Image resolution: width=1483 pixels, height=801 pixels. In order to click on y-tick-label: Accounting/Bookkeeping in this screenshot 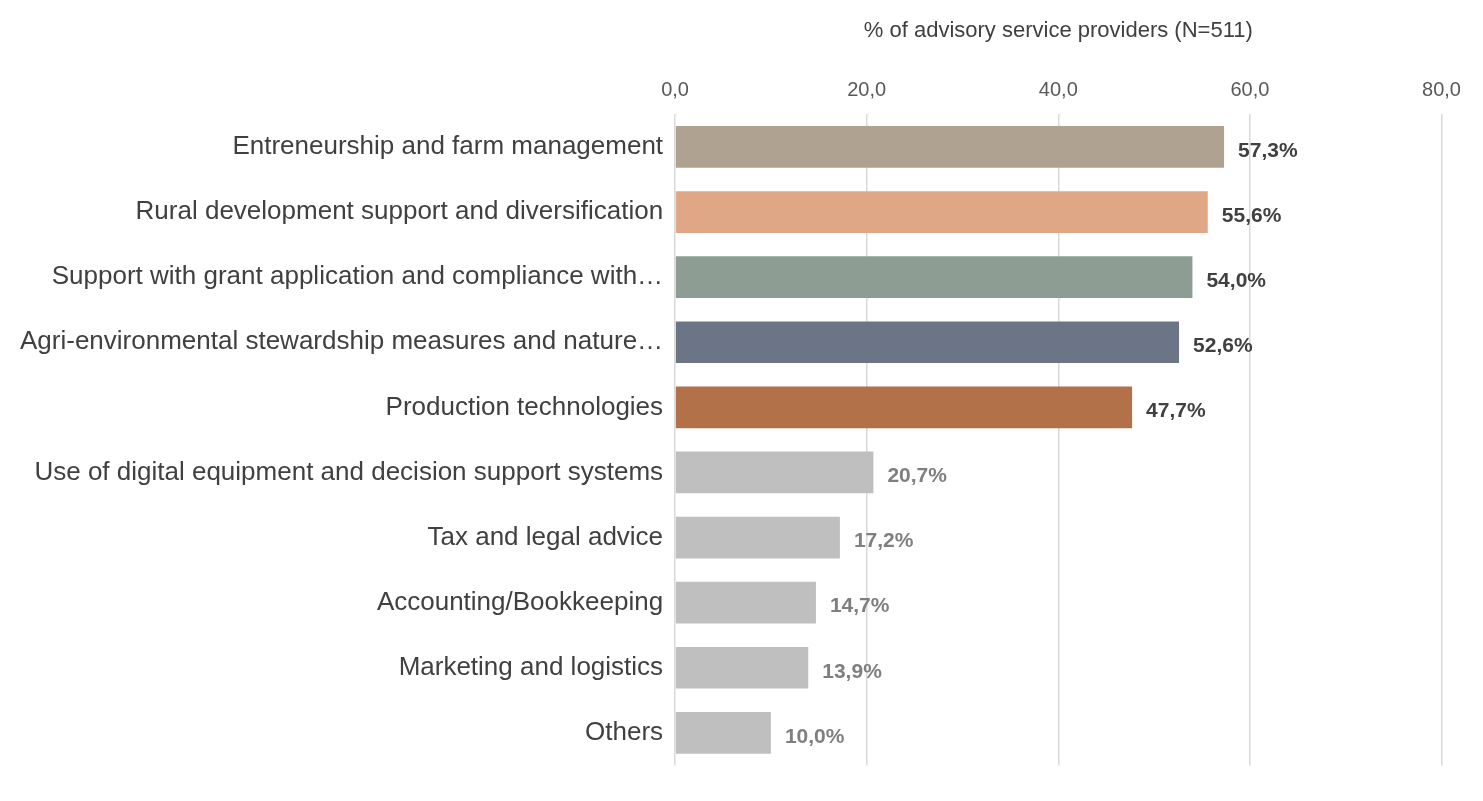, I will do `click(520, 600)`.